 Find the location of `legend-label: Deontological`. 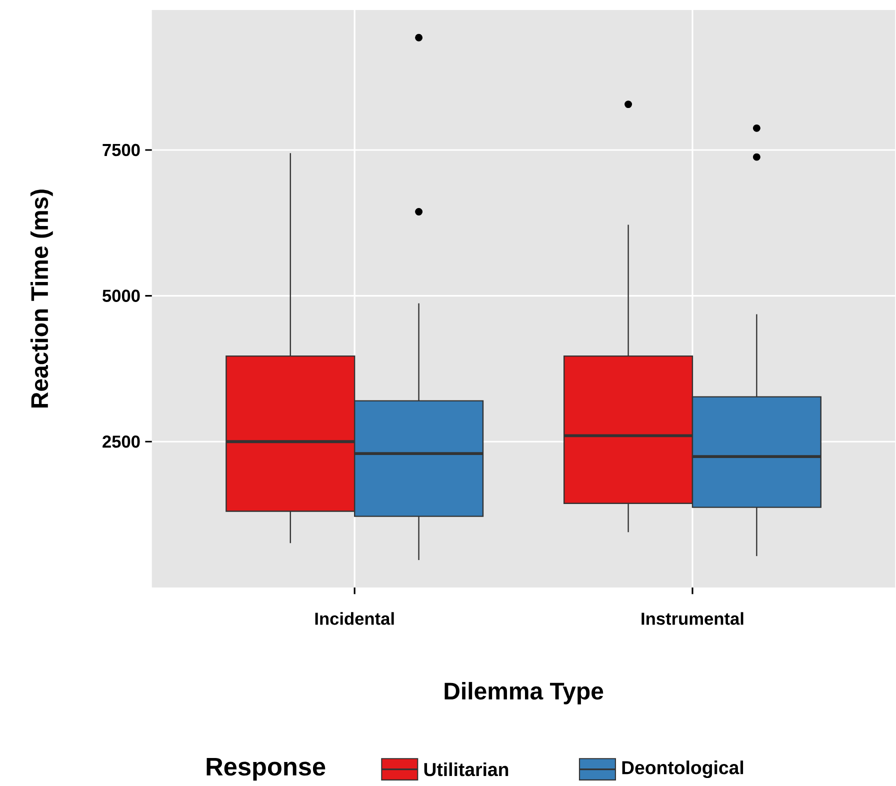

legend-label: Deontological is located at coordinates (683, 769).